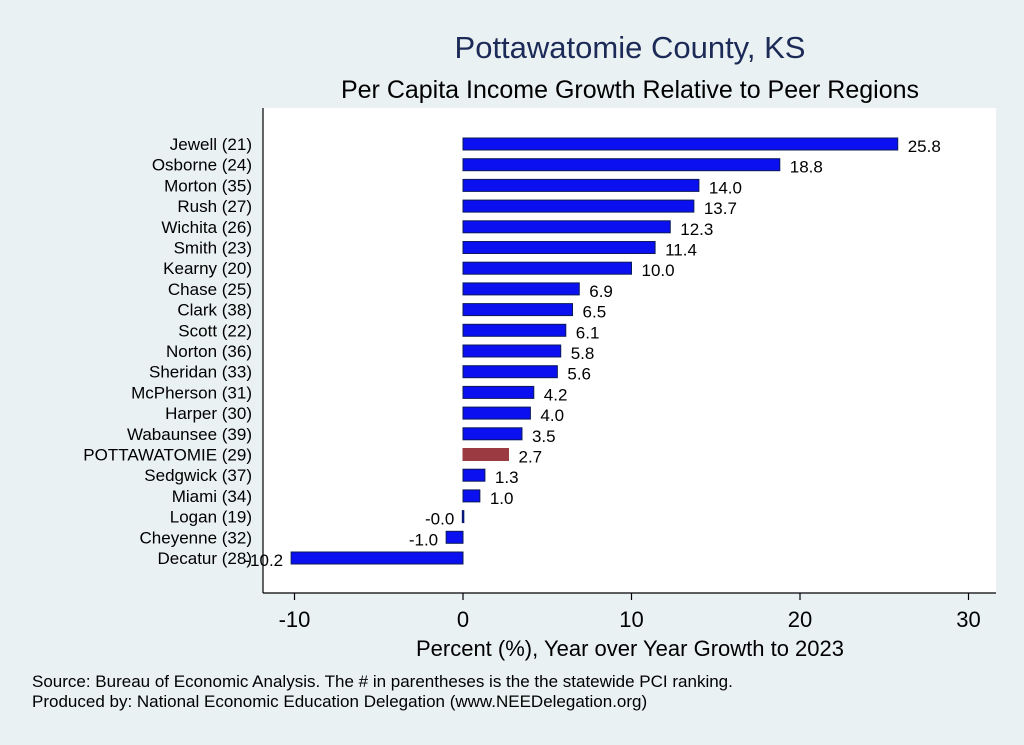 This screenshot has width=1024, height=745. What do you see at coordinates (207, 268) in the screenshot?
I see `category-label: Kearny (20)` at bounding box center [207, 268].